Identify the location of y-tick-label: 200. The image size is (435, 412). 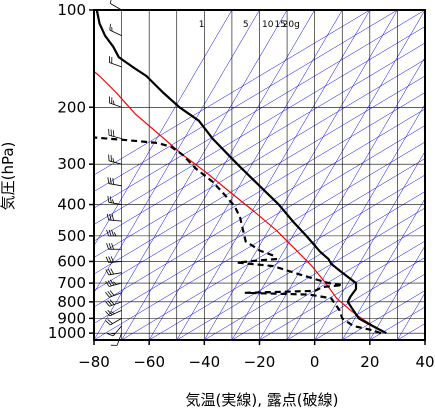
(71, 107).